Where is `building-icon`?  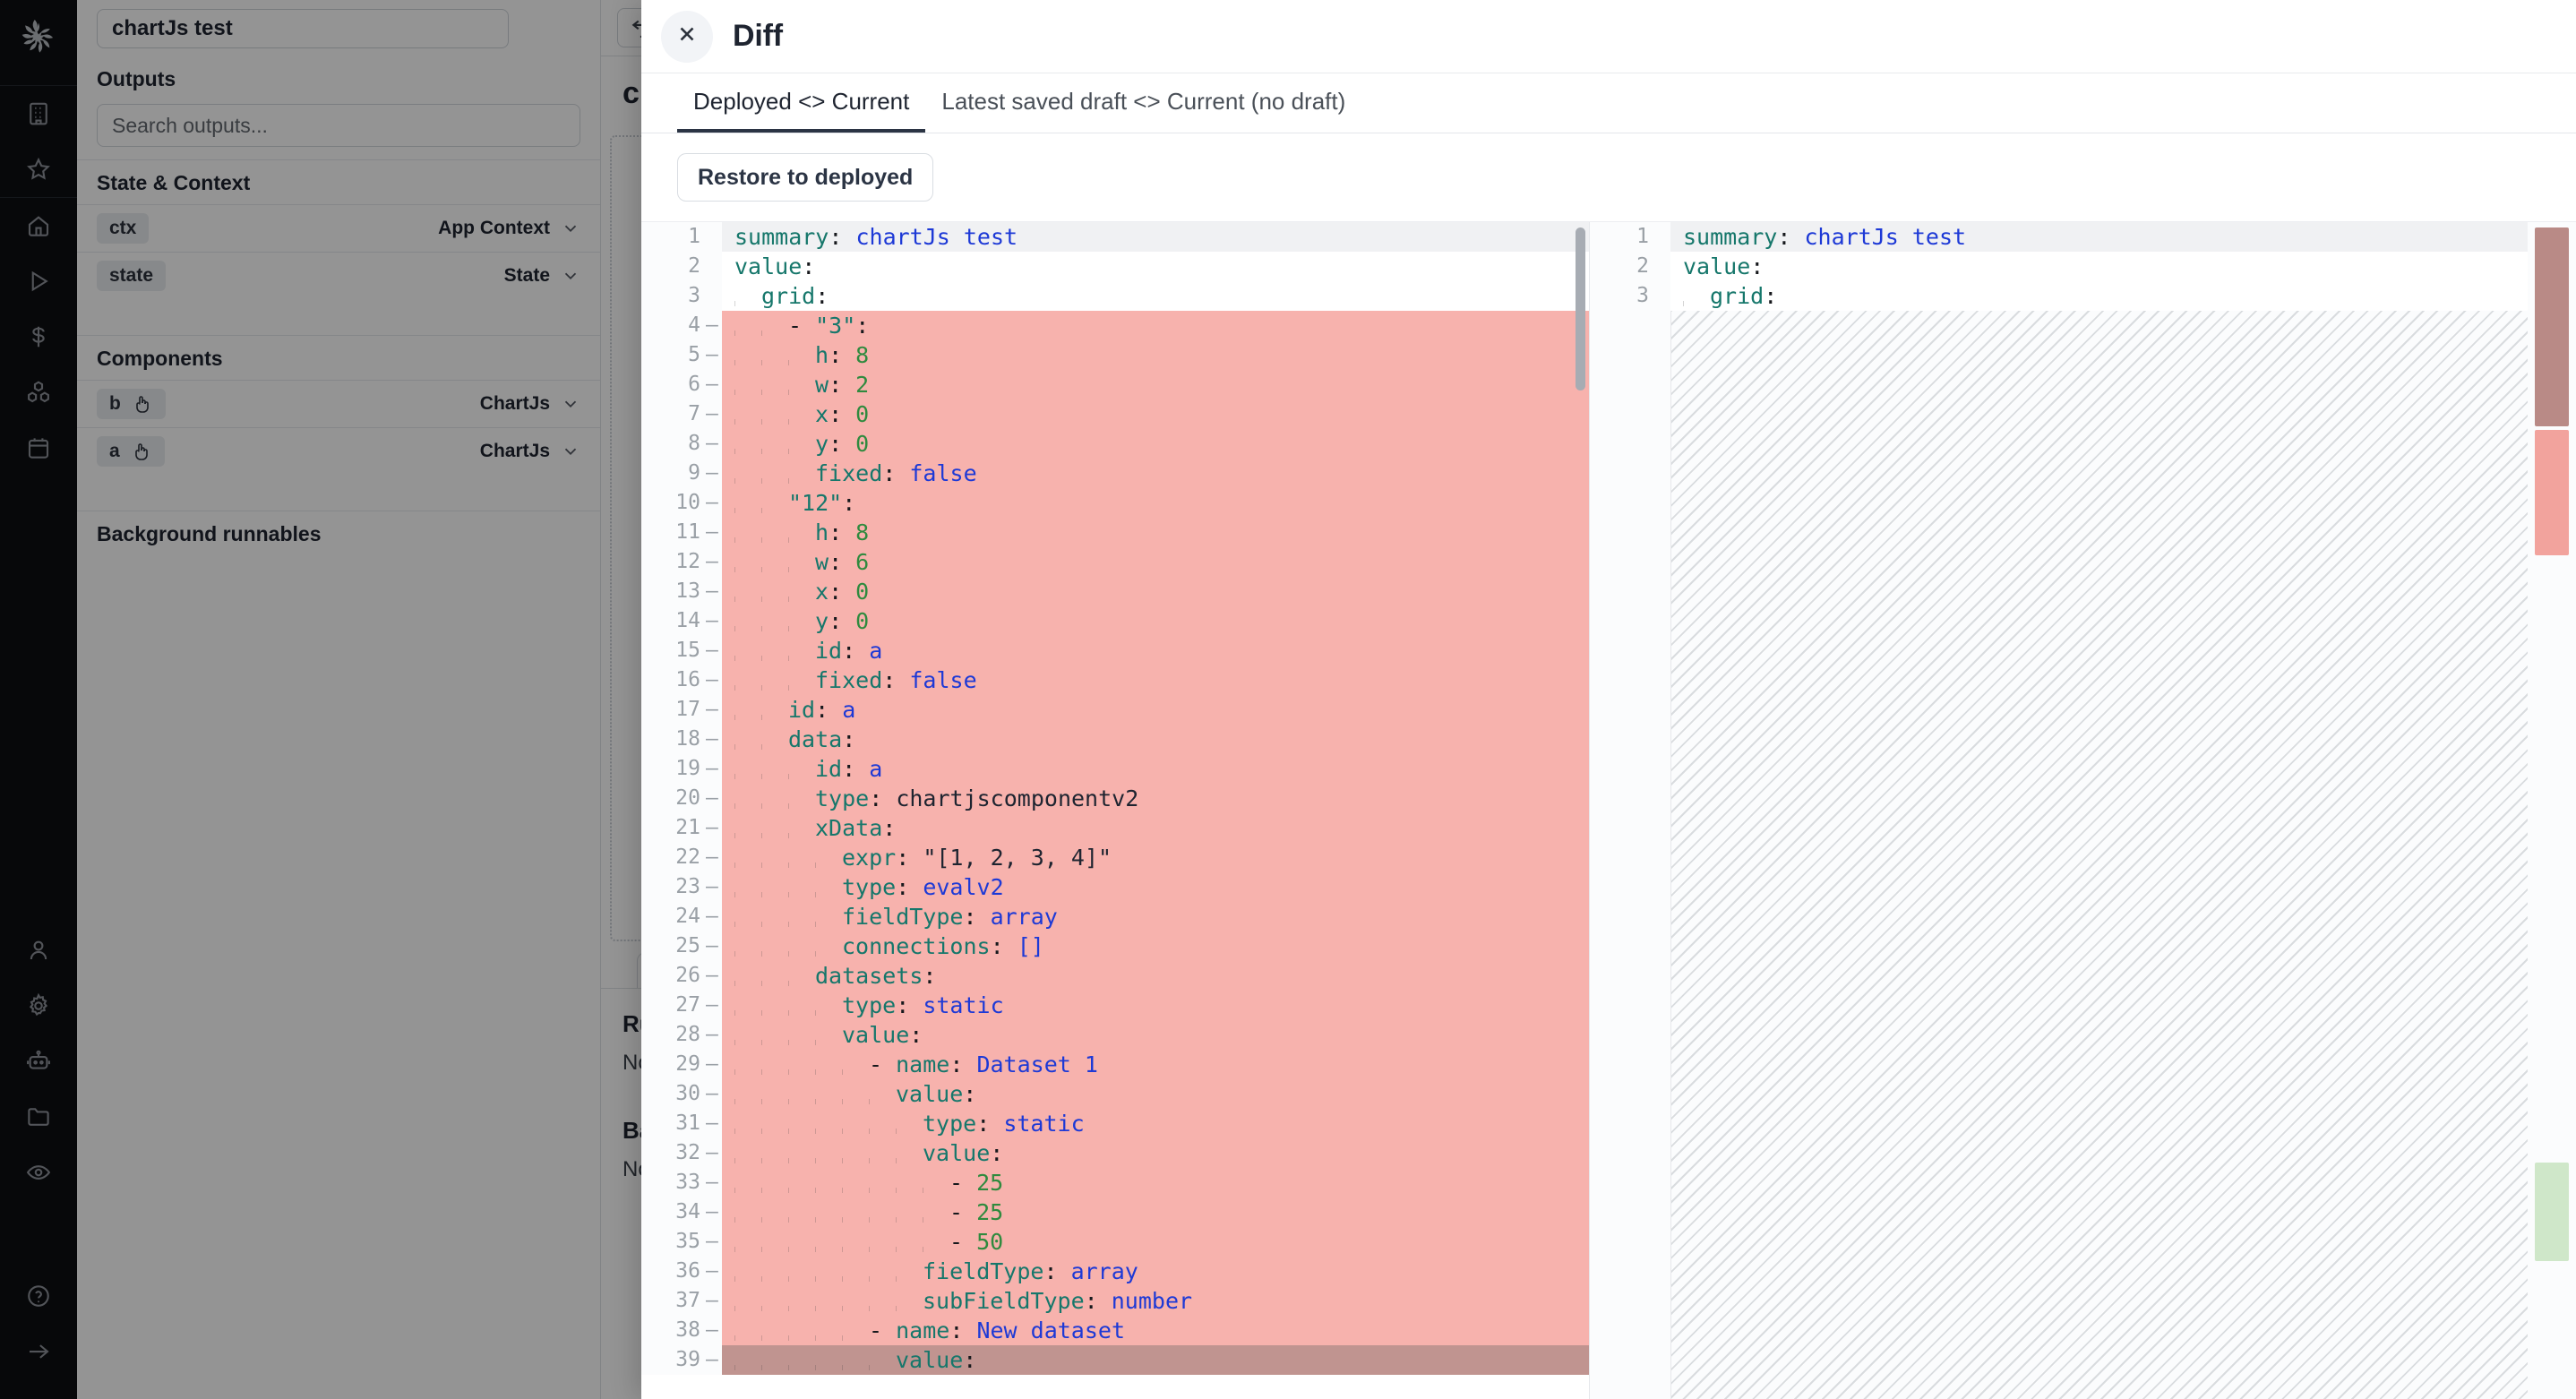 building-icon is located at coordinates (38, 114).